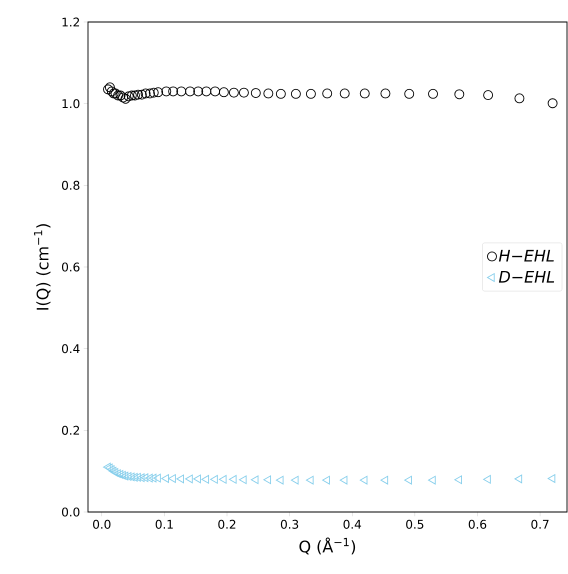 The image size is (568, 574). Describe the element at coordinates (164, 524) in the screenshot. I see `x-tick-label: 0.1` at that location.